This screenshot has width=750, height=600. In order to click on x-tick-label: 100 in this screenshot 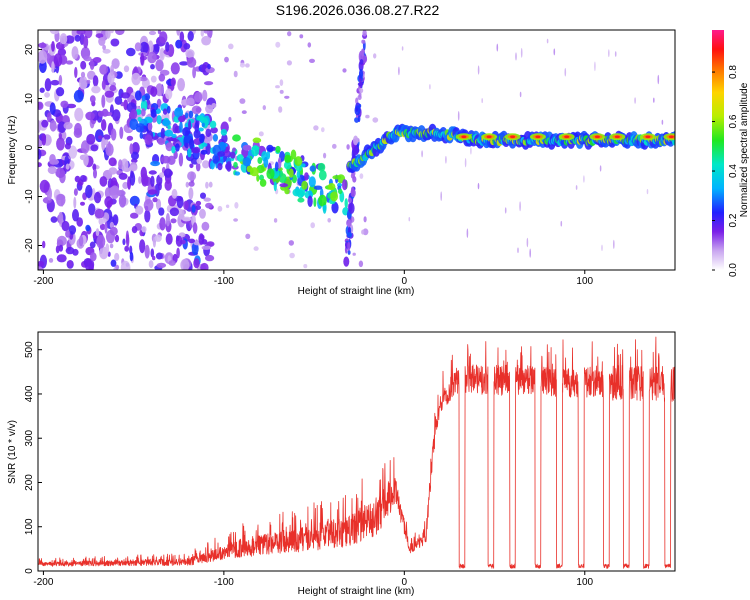, I will do `click(584, 281)`.